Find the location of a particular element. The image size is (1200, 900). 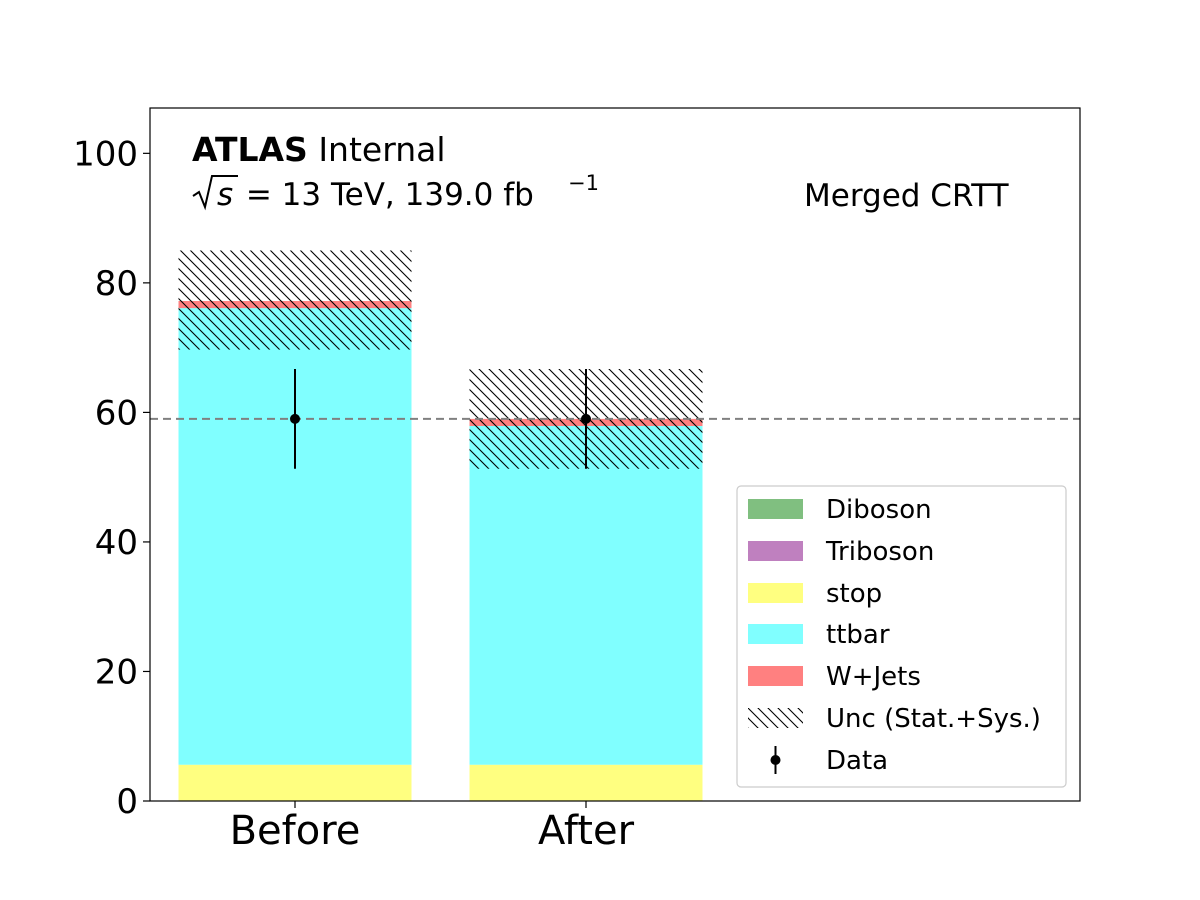

x-tick-label-before: Before is located at coordinates (295, 831).